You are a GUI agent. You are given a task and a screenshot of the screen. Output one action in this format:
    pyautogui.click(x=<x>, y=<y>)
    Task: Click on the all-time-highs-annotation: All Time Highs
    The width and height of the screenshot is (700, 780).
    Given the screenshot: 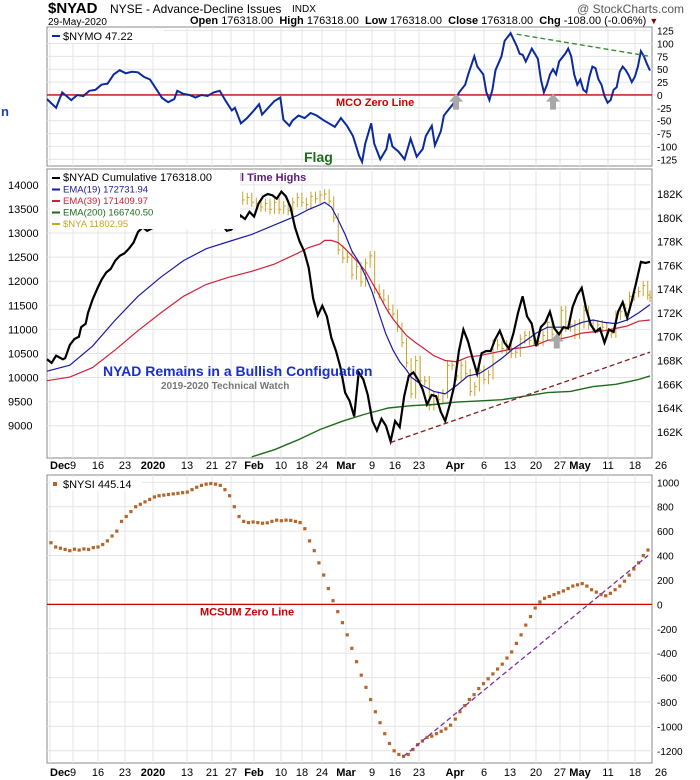 What is the action you would take?
    pyautogui.click(x=268, y=178)
    